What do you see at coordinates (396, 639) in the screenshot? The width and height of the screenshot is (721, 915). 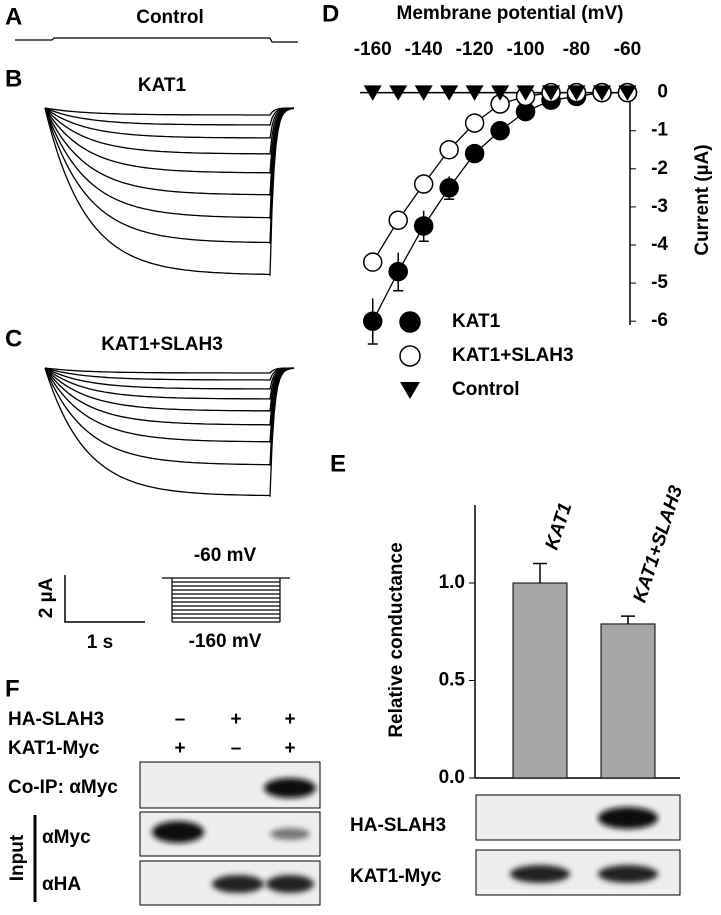 I see `y-axis-label: Relative conductance` at bounding box center [396, 639].